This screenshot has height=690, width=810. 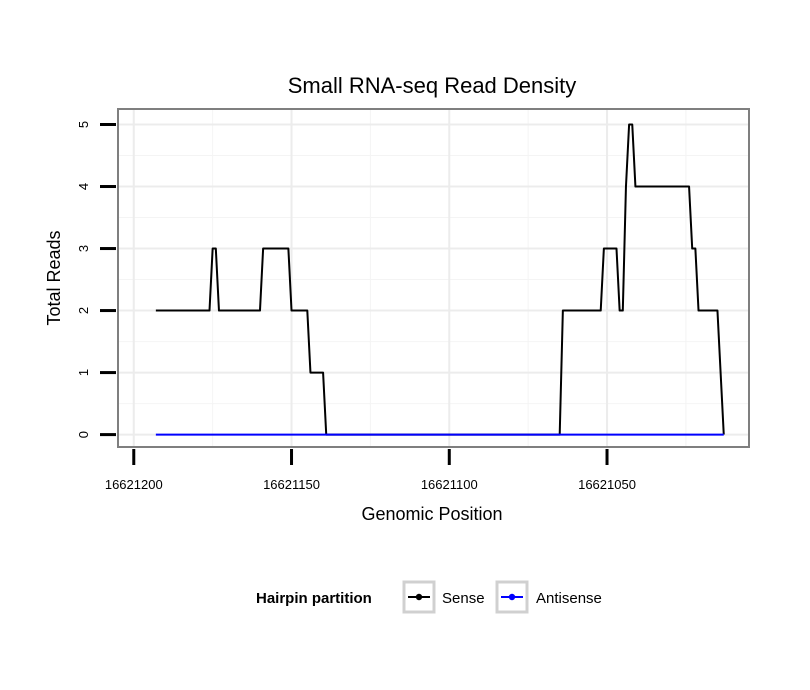 What do you see at coordinates (83, 248) in the screenshot?
I see `y-tick-label: 3` at bounding box center [83, 248].